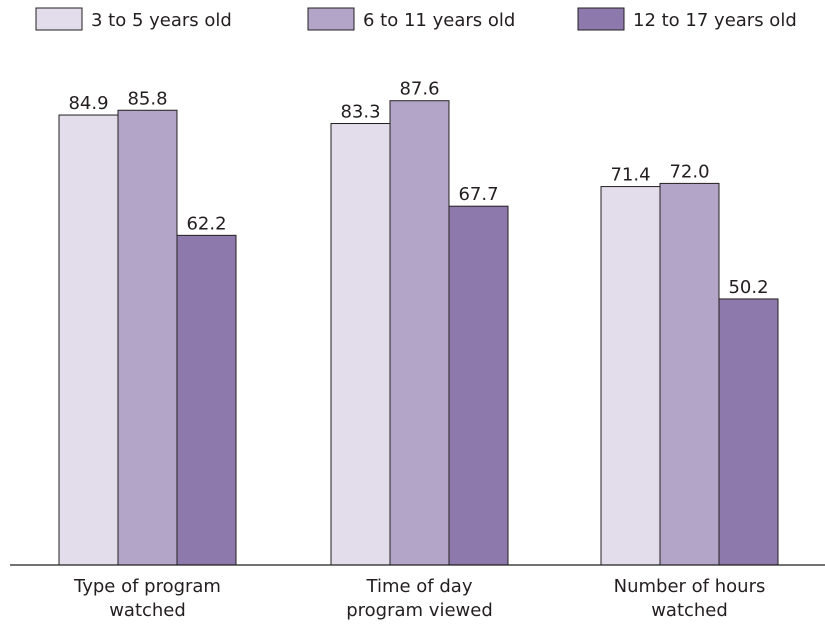 This screenshot has height=624, width=825. What do you see at coordinates (478, 194) in the screenshot?
I see `value-label-cat2-series3: 67.7` at bounding box center [478, 194].